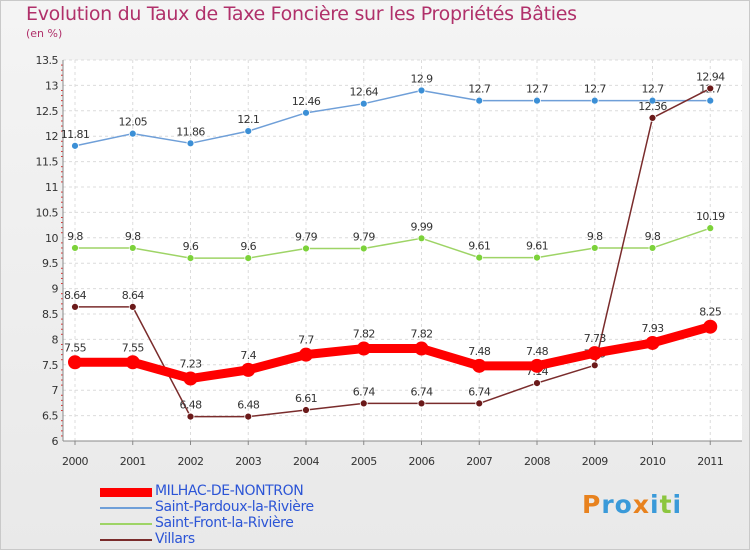 The height and width of the screenshot is (550, 750). What do you see at coordinates (666, 504) in the screenshot?
I see `logo-letter: t` at bounding box center [666, 504].